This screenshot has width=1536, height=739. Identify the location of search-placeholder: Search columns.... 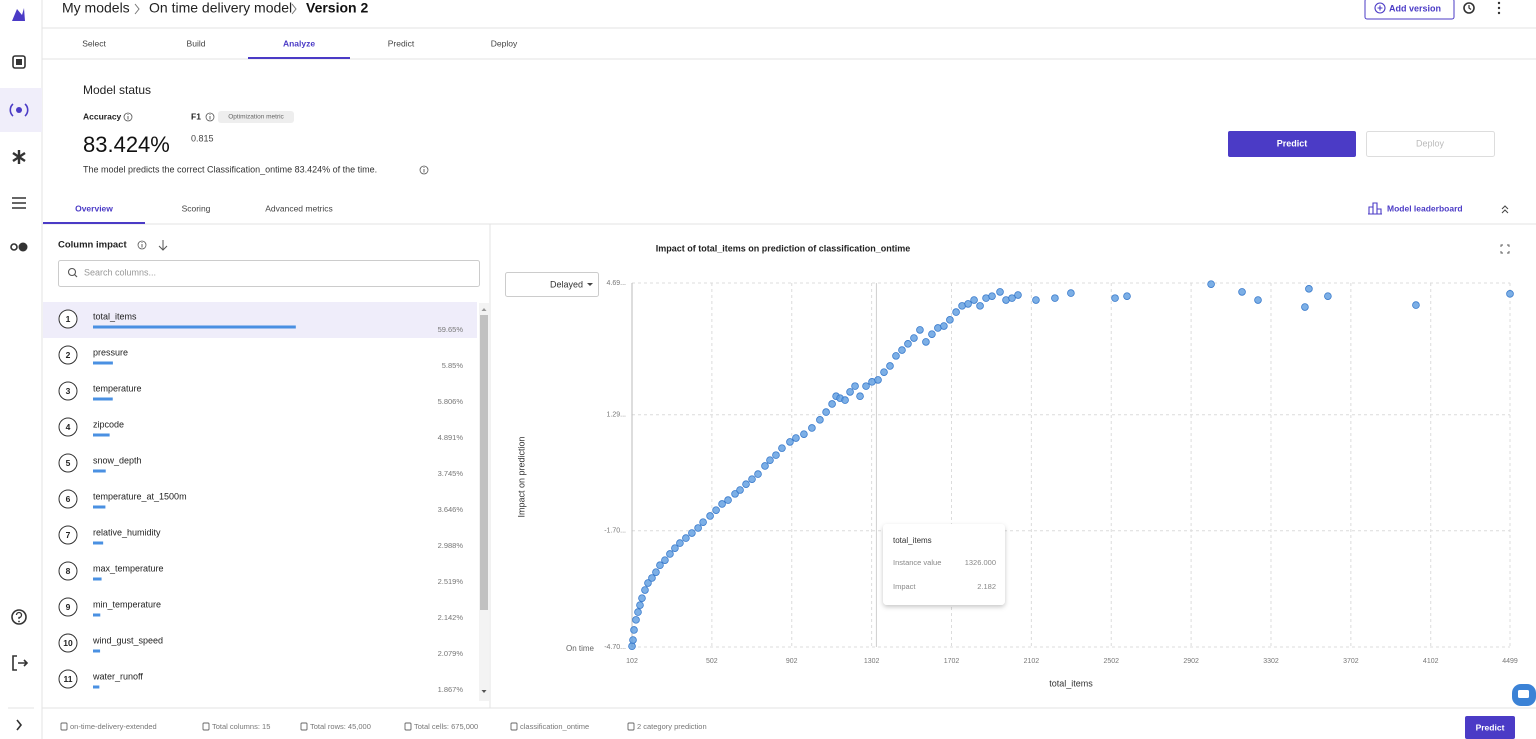
(120, 272).